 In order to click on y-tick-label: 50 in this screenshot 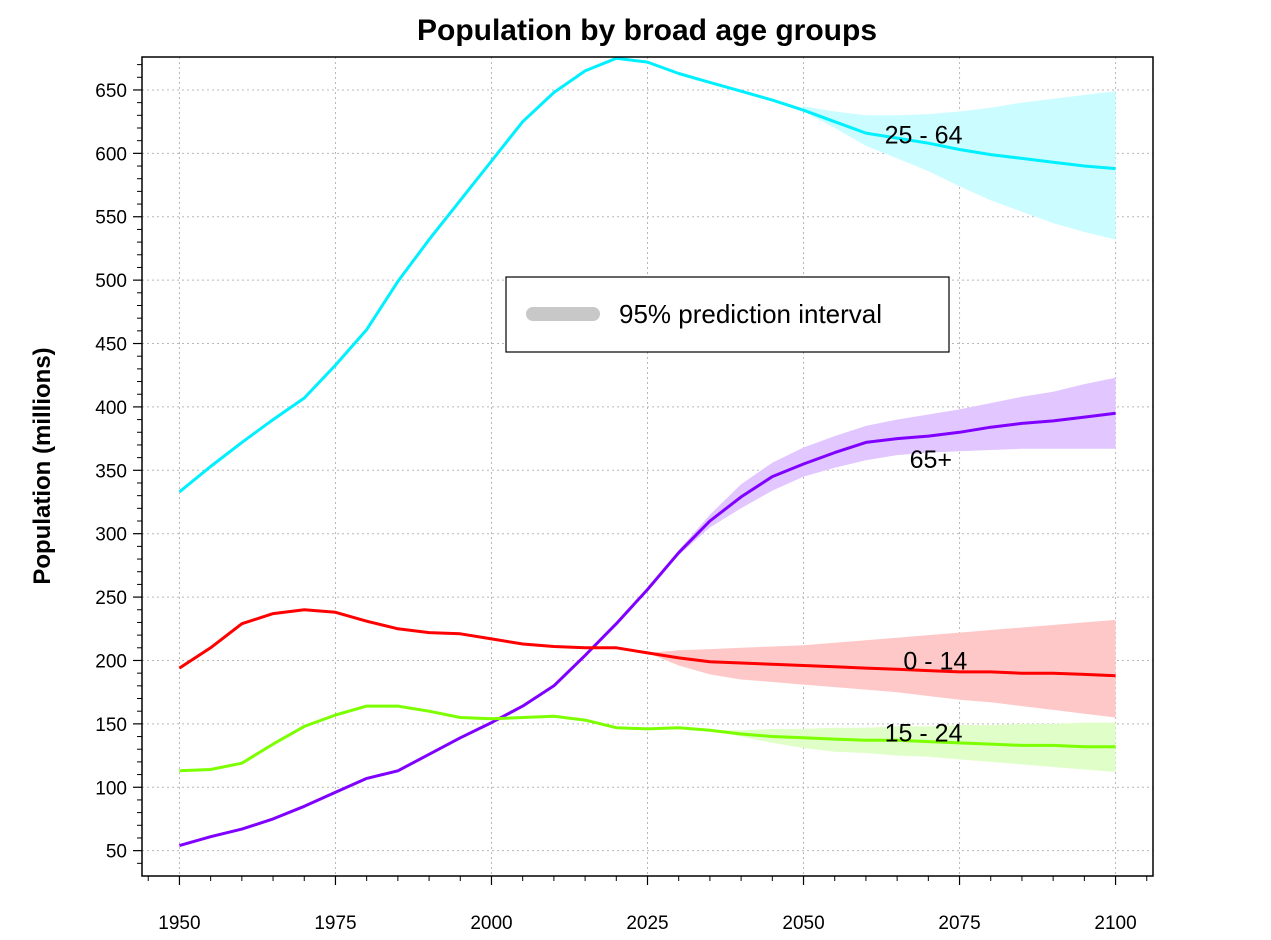, I will do `click(116, 852)`.